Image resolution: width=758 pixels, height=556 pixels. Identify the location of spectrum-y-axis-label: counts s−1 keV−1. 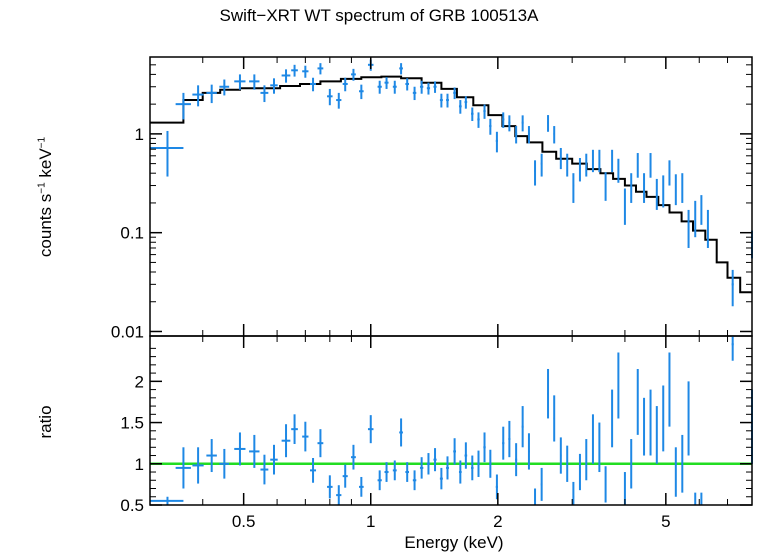
(46, 197).